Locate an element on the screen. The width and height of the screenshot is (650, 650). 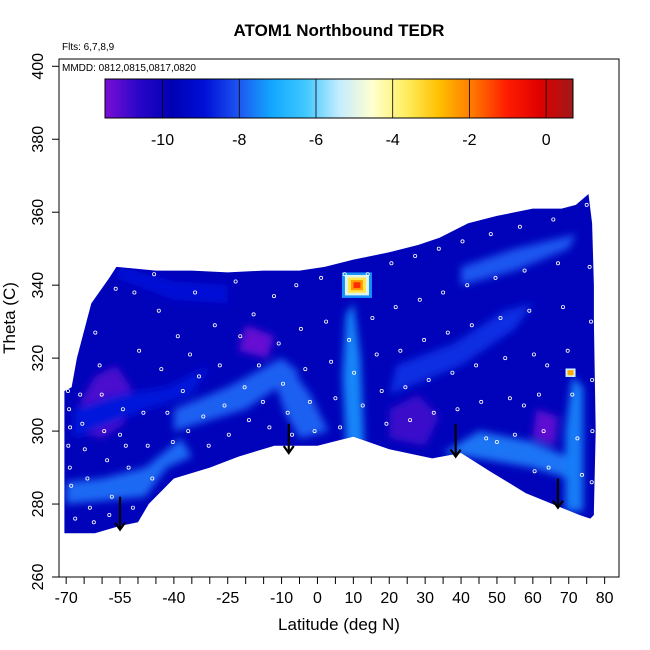
colorbar-tick-label: -4 is located at coordinates (393, 140).